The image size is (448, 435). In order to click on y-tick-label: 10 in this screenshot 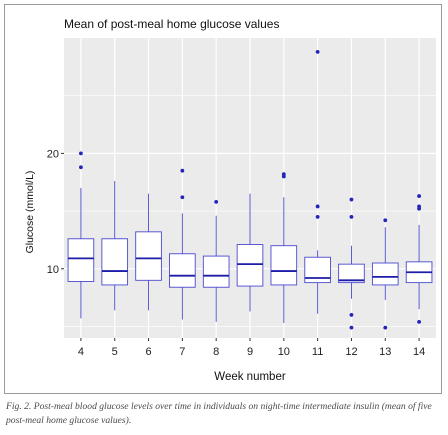, I will do `click(53, 270)`.